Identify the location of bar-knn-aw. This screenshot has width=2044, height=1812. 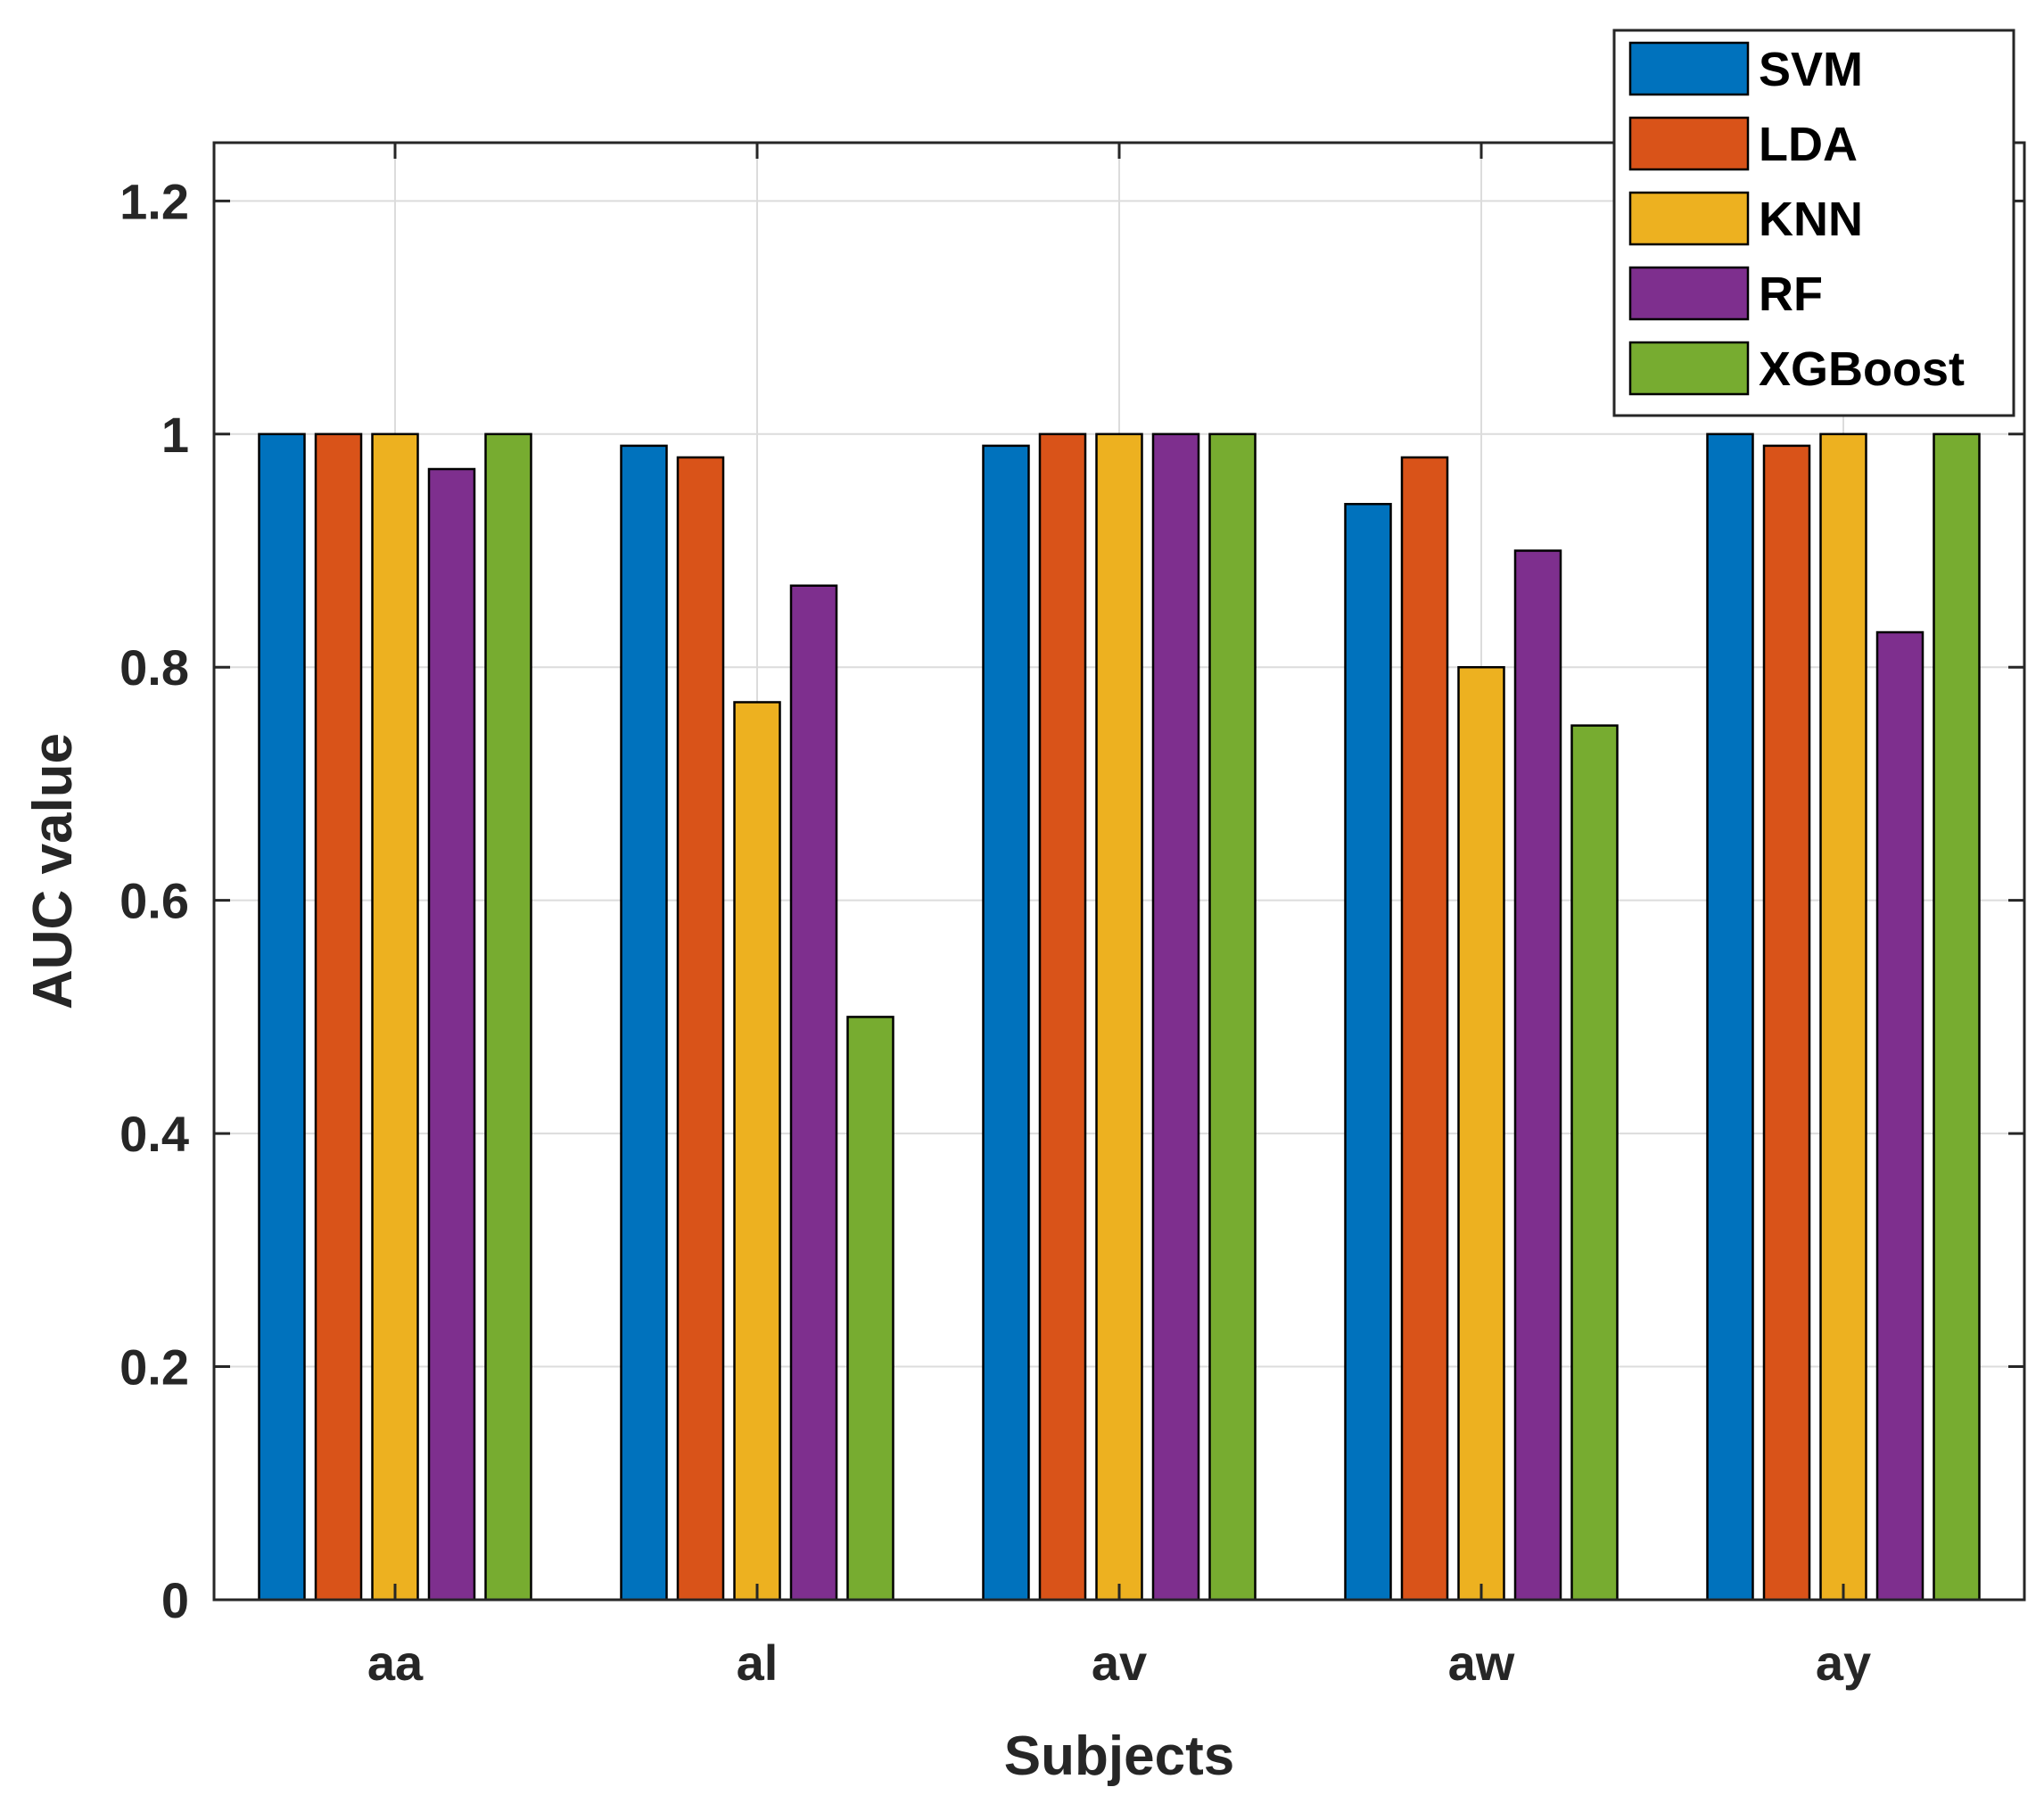
(1481, 1133).